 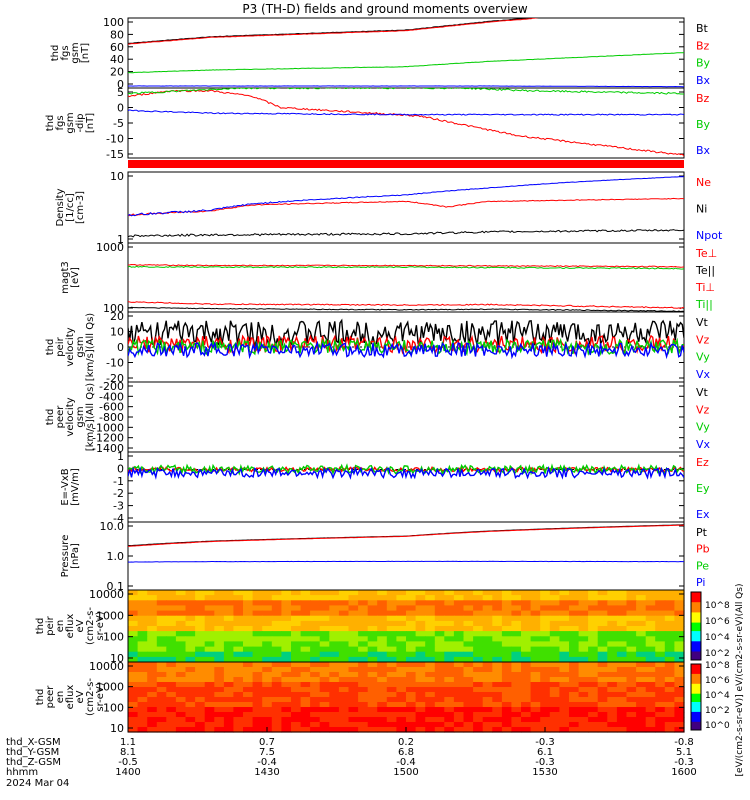 What do you see at coordinates (118, 506) in the screenshot?
I see `y-tick-label: -3` at bounding box center [118, 506].